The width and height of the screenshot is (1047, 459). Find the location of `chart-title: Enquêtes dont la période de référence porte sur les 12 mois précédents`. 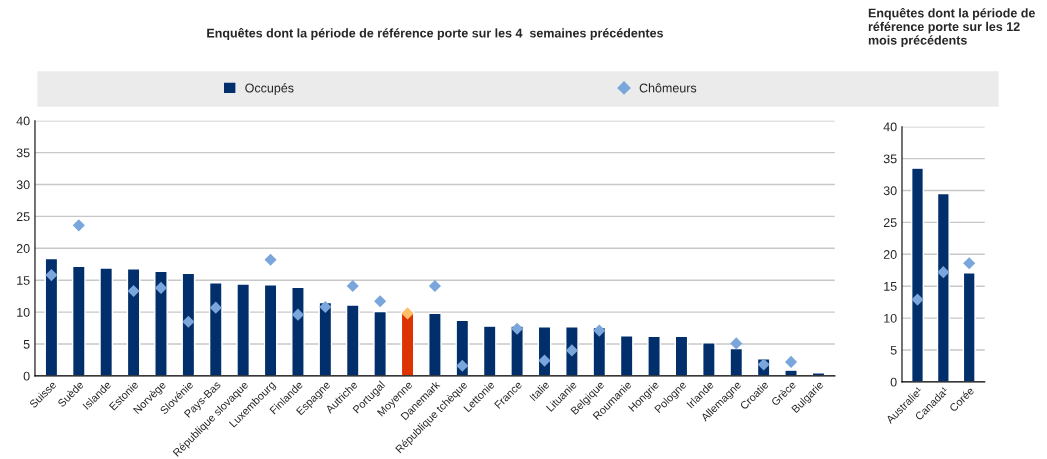

chart-title: Enquêtes dont la période de référence porte sur les 12 mois précédents is located at coordinates (951, 28).